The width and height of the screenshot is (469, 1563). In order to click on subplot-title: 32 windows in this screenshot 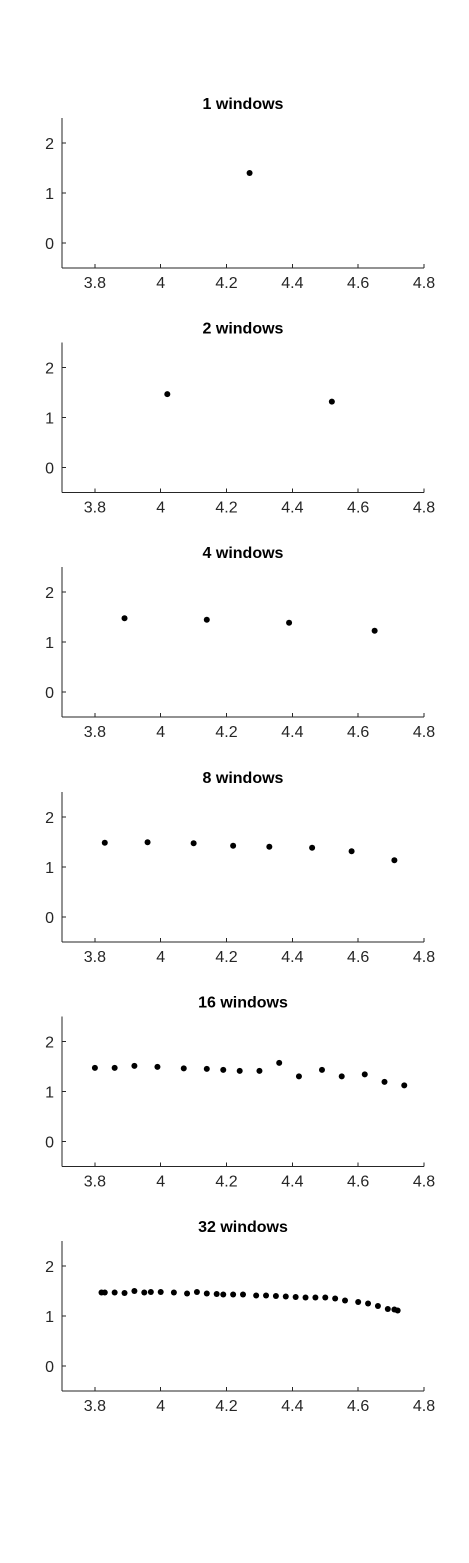, I will do `click(243, 1227)`.